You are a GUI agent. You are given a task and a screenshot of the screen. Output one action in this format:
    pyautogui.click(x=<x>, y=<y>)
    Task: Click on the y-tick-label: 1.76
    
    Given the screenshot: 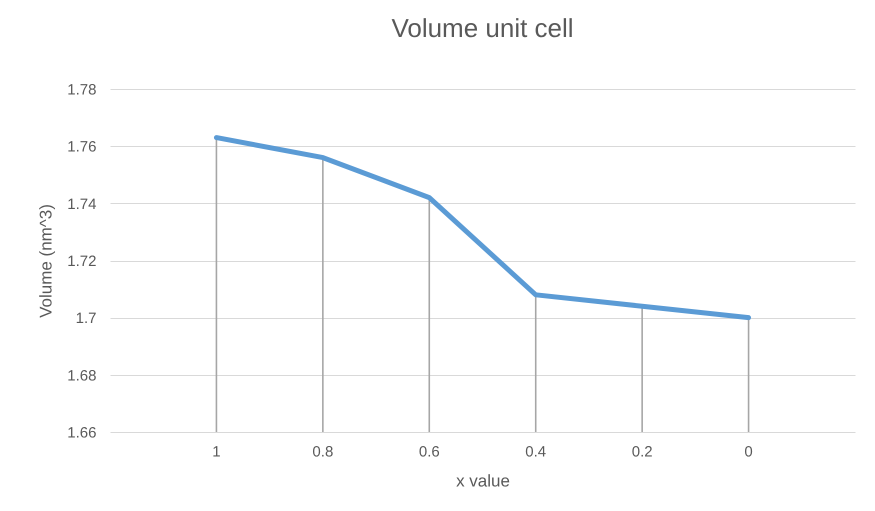 What is the action you would take?
    pyautogui.click(x=81, y=147)
    